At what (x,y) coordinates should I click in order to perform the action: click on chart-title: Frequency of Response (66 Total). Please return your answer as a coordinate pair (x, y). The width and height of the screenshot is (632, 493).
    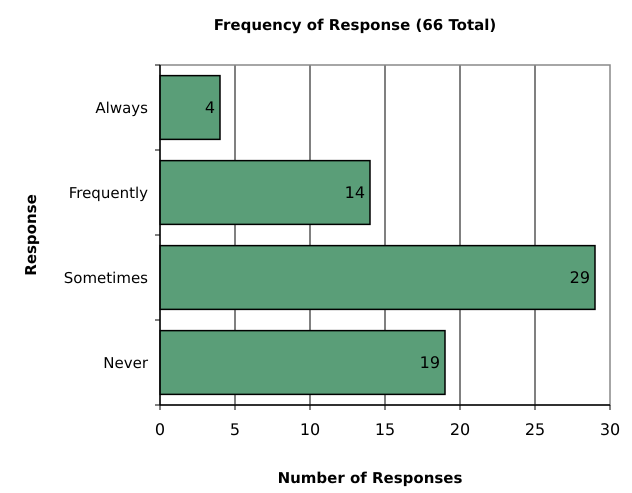
    Looking at the image, I should click on (355, 25).